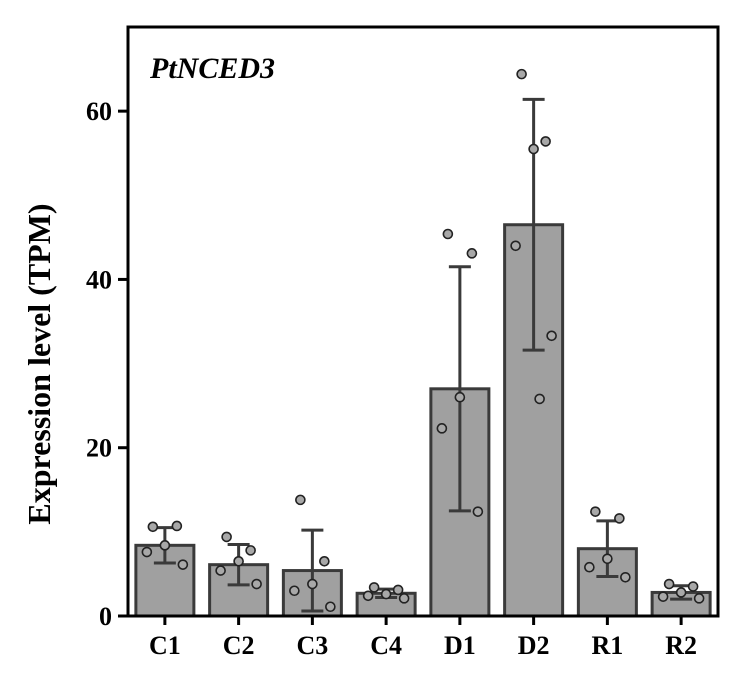 This screenshot has height=675, width=737. I want to click on y-tick-label: 0, so click(105, 616).